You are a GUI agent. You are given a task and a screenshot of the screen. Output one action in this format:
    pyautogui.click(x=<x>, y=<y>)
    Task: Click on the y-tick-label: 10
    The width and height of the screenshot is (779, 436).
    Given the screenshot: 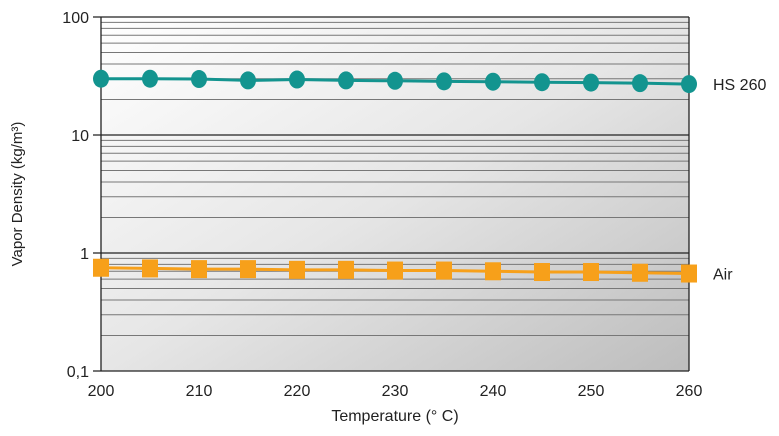 What is the action you would take?
    pyautogui.click(x=80, y=136)
    